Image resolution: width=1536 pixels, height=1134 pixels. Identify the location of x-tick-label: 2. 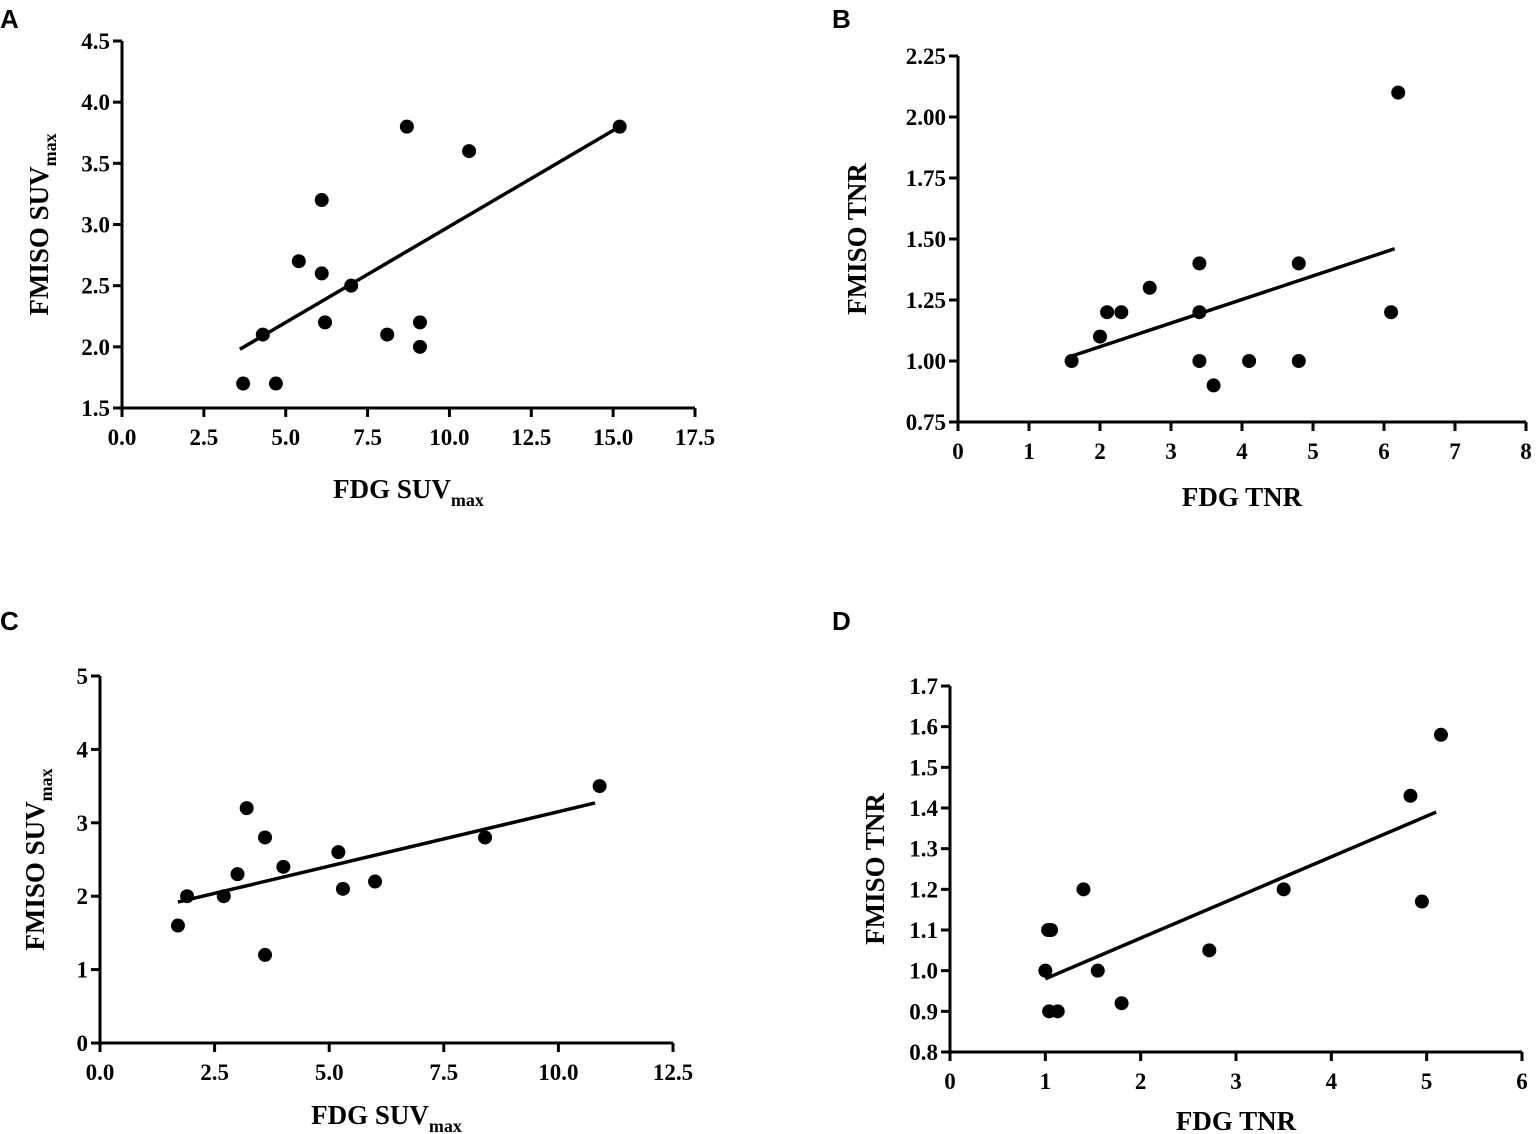
(1100, 451).